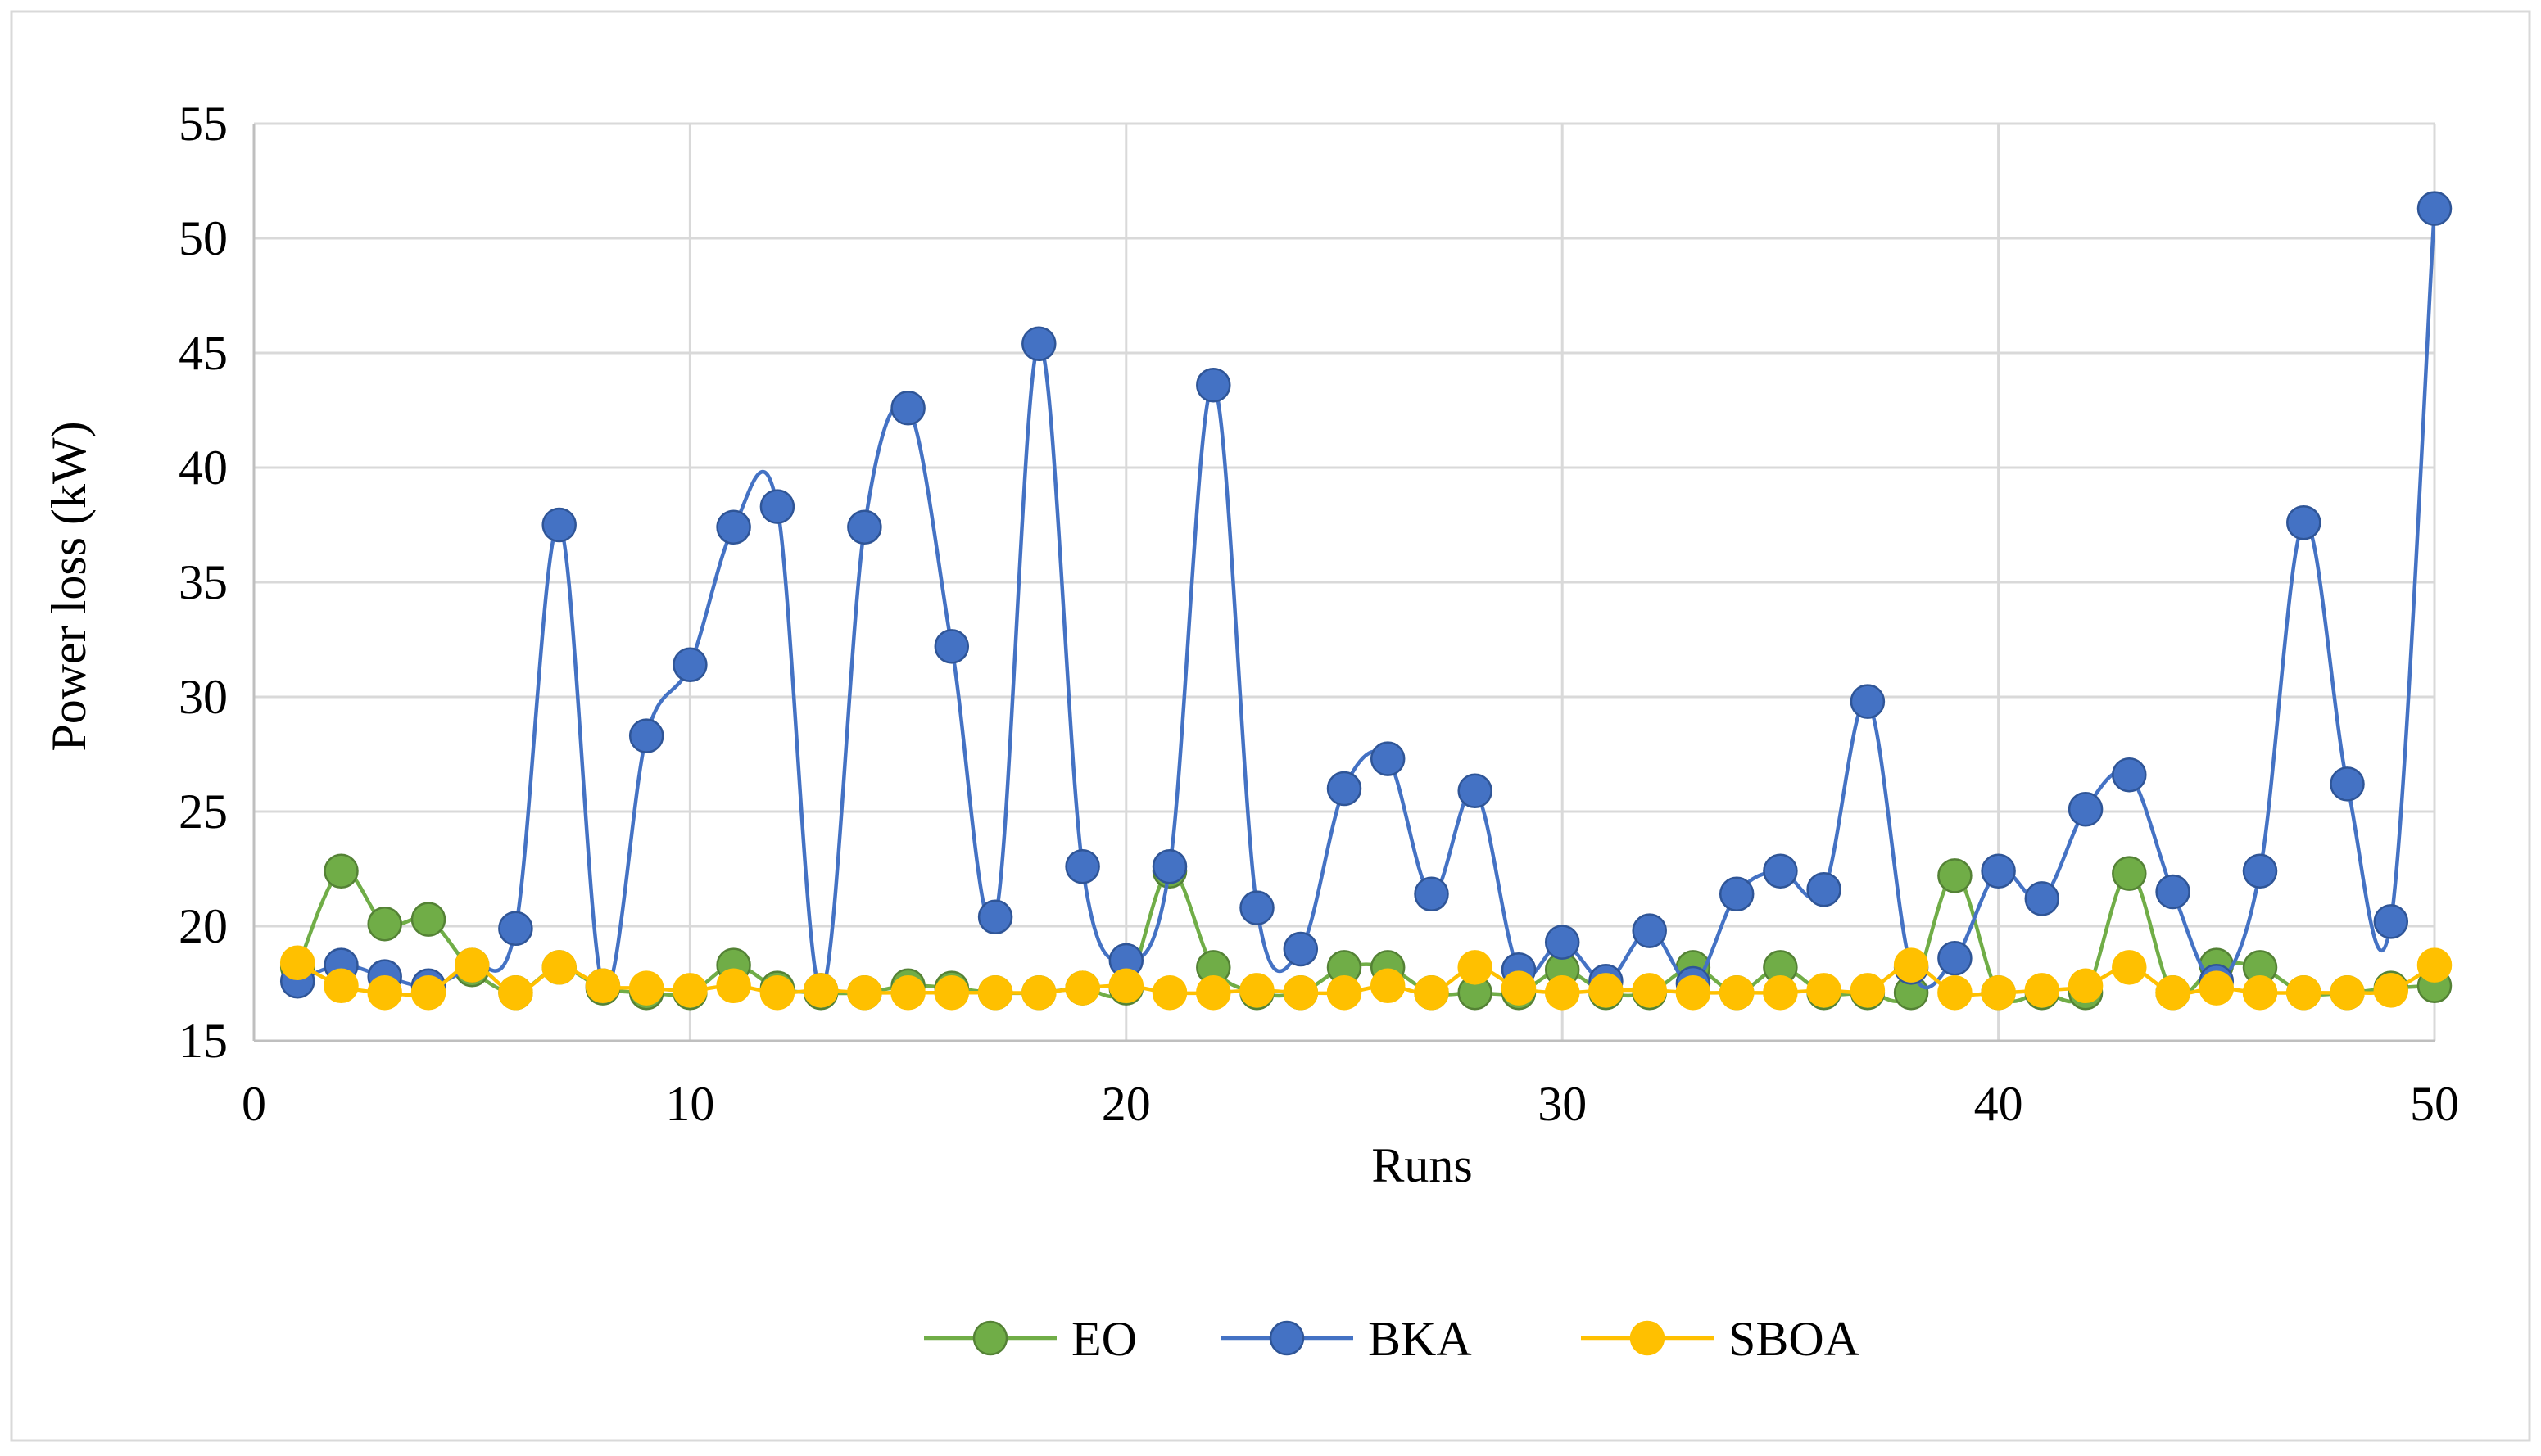 This screenshot has width=2541, height=1456. I want to click on legend: EO BKA SBOA, so click(1391, 1339).